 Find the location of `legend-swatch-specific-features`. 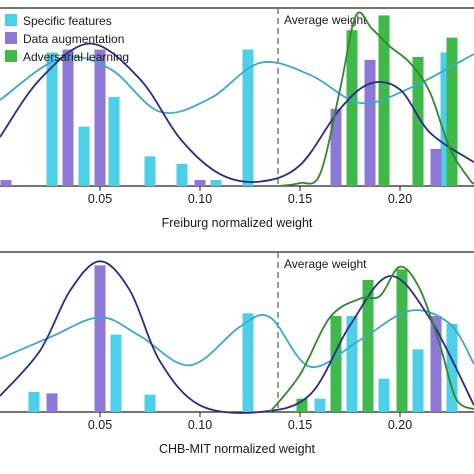

legend-swatch-specific-features is located at coordinates (11, 20).